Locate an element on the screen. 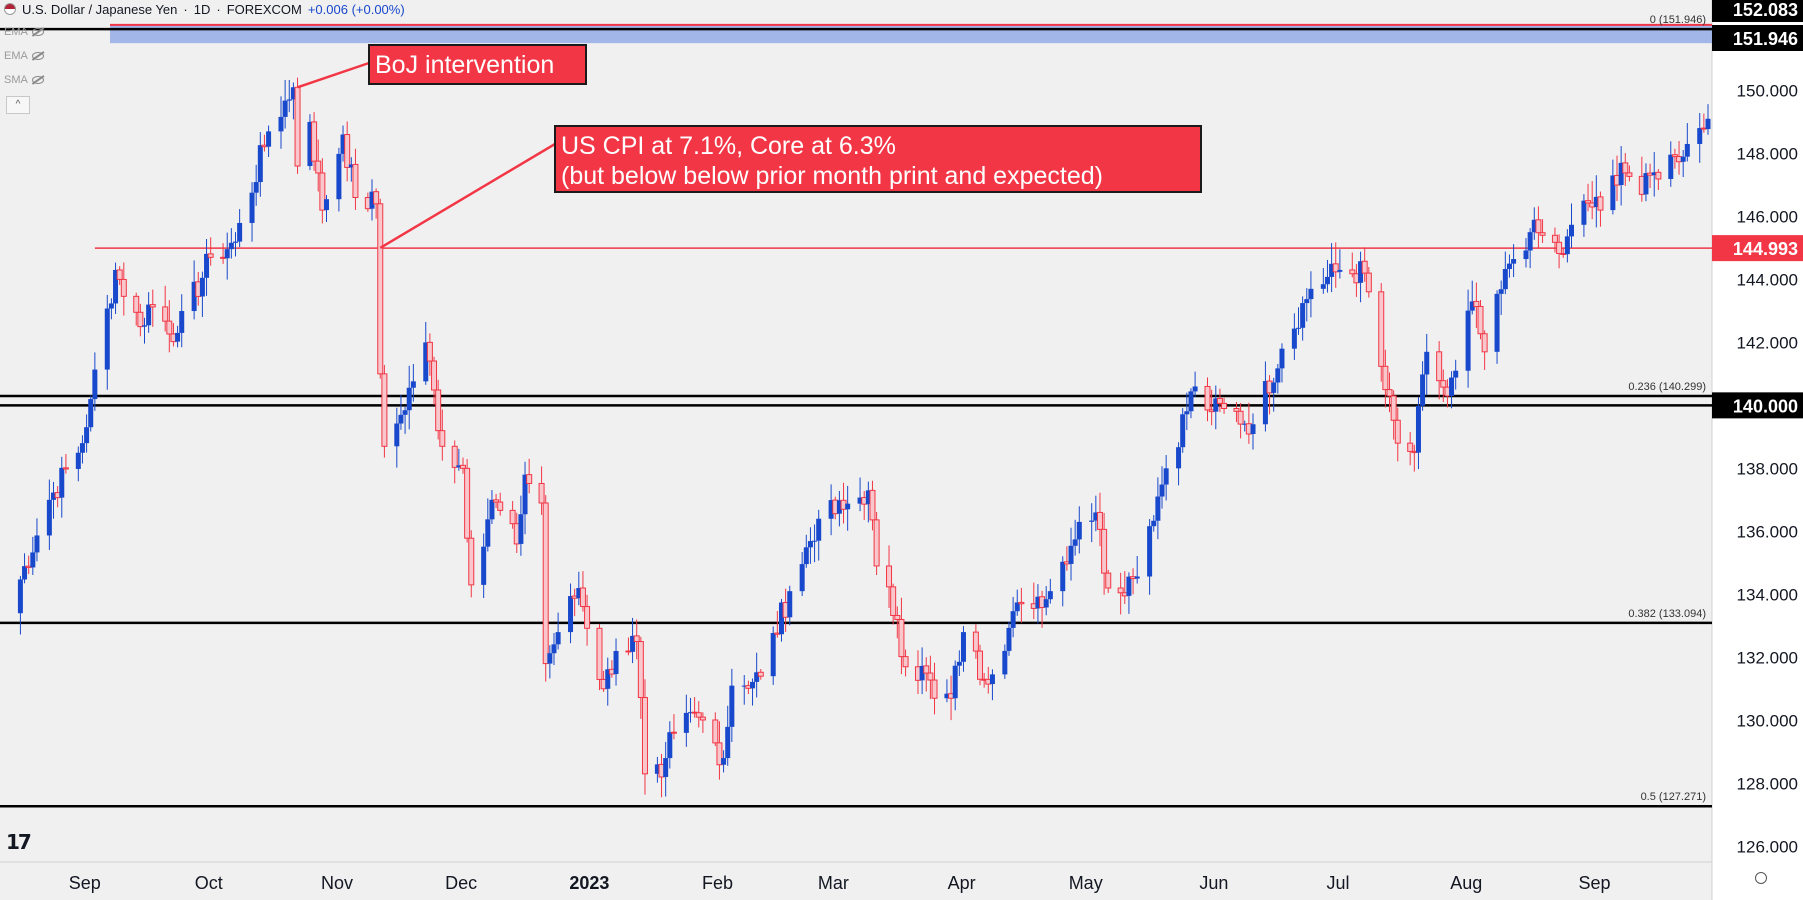 This screenshot has width=1803, height=900. indicator-ema-1: EMA is located at coordinates (24, 32).